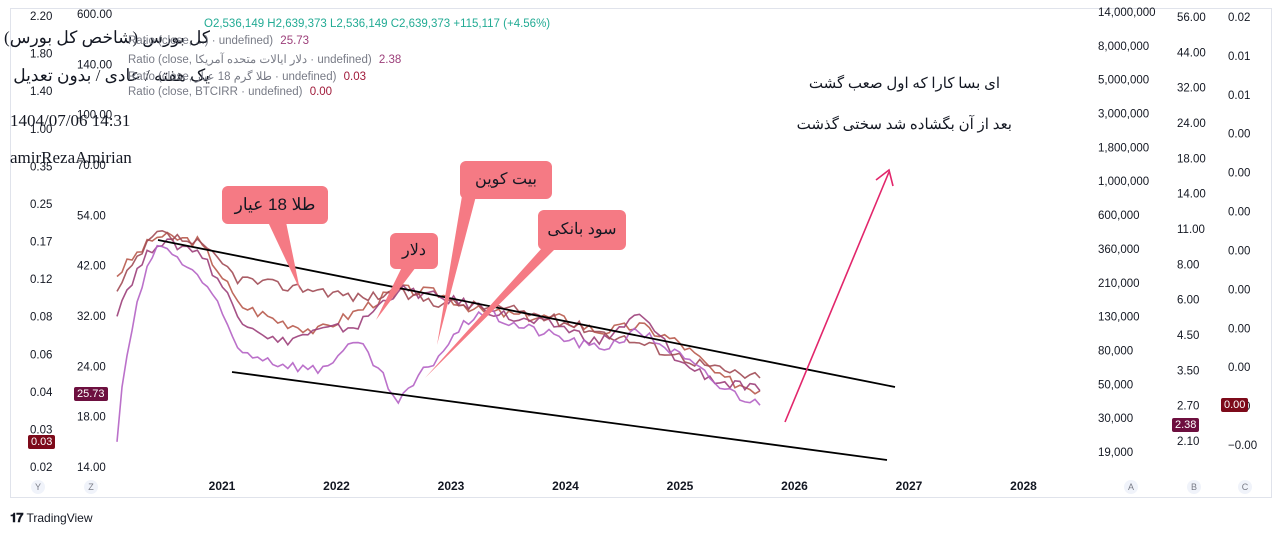  Describe the element at coordinates (201, 41) in the screenshot. I see `legend-series-1-name: Ratio (close, ...) · undefined)` at that location.